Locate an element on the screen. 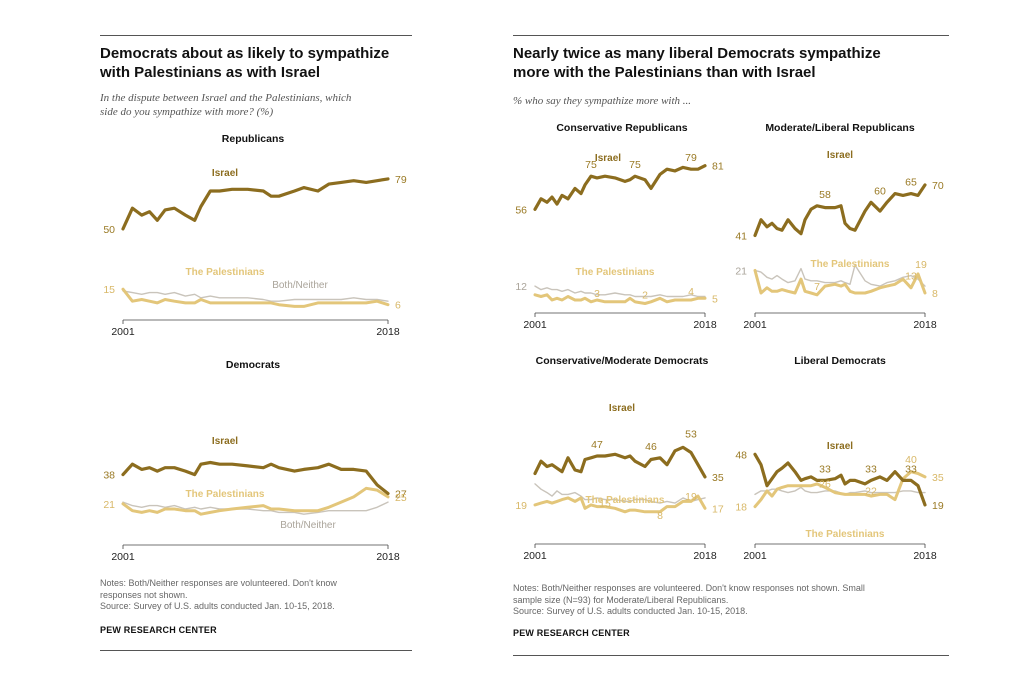 The image size is (1024, 683). data-label-start-modrep-israel: 41 is located at coordinates (741, 236).